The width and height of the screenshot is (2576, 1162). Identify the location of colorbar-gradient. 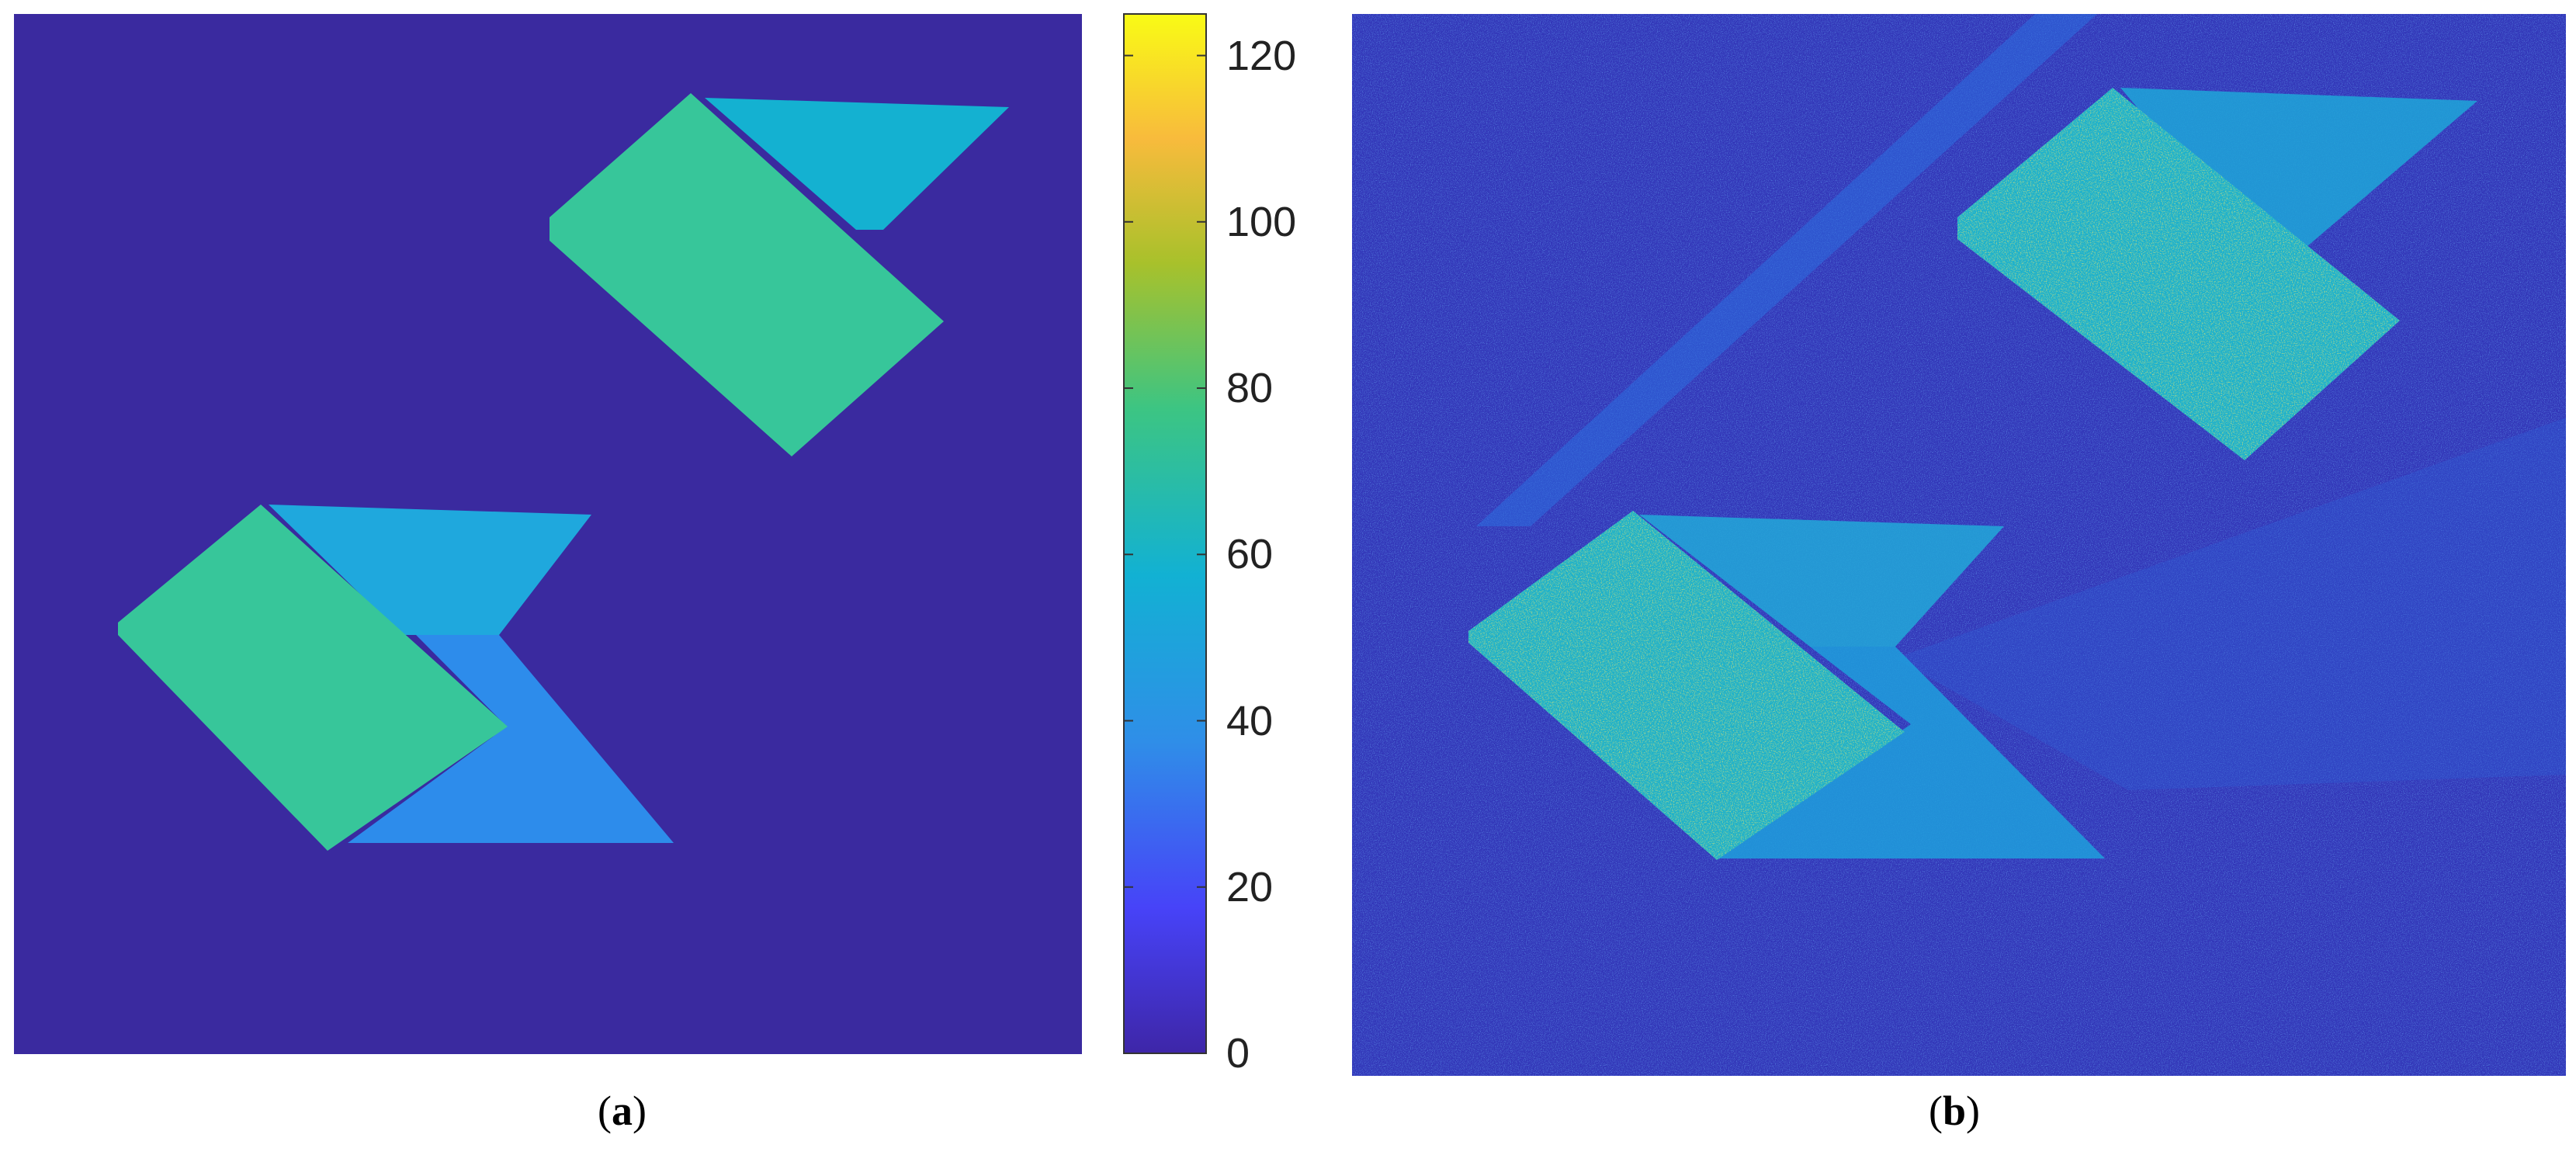
(1165, 533).